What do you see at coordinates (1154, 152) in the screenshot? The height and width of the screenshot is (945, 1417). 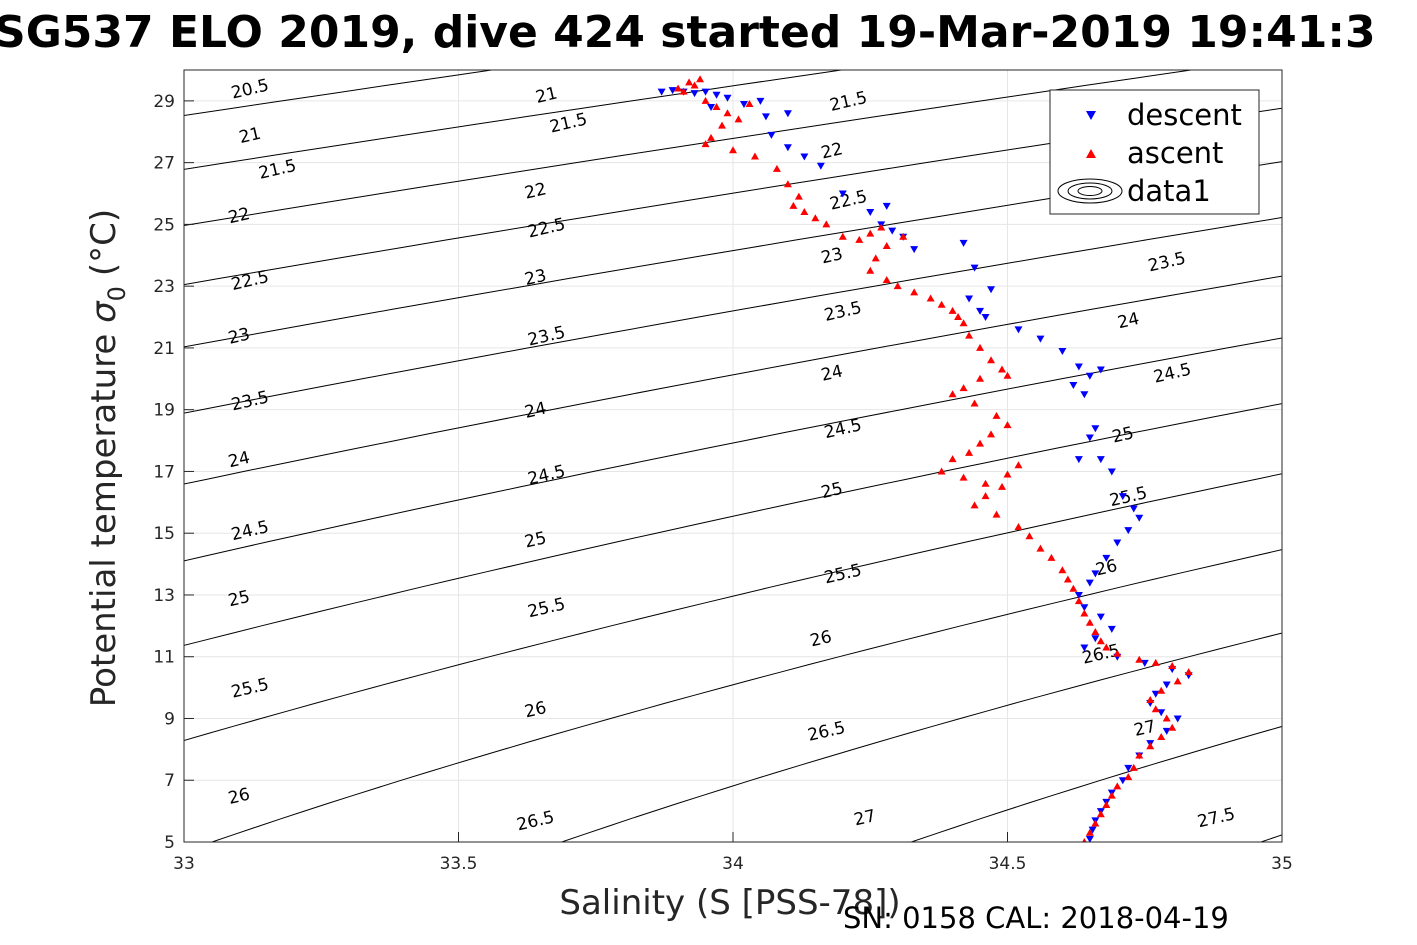 I see `legend: descent ascent data1` at bounding box center [1154, 152].